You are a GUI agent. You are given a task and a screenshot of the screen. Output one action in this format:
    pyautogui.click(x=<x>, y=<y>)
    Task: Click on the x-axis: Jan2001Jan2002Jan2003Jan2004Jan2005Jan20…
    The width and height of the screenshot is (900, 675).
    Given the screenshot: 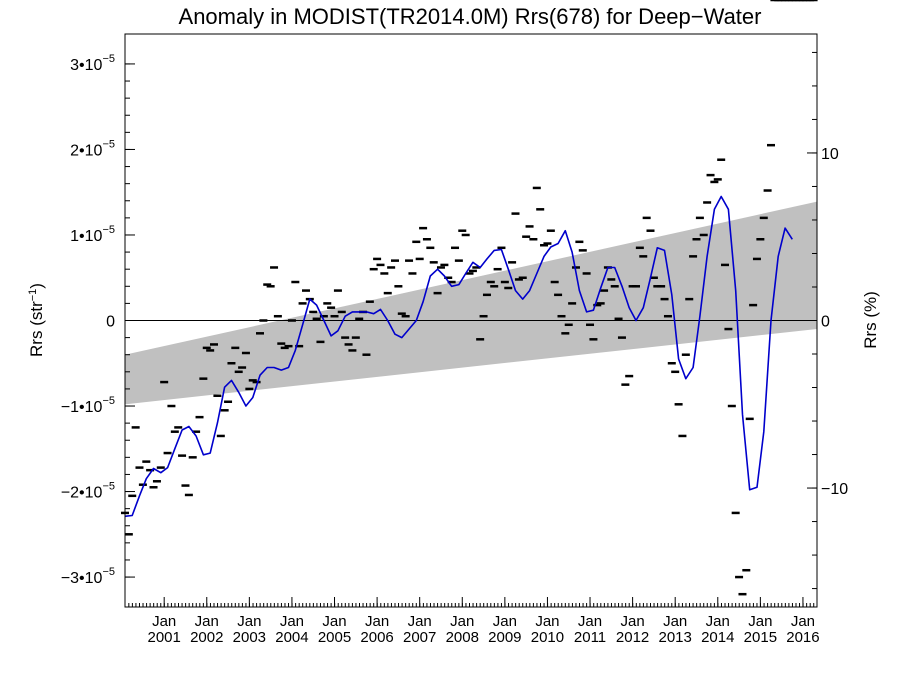 What is the action you would take?
    pyautogui.click(x=474, y=621)
    